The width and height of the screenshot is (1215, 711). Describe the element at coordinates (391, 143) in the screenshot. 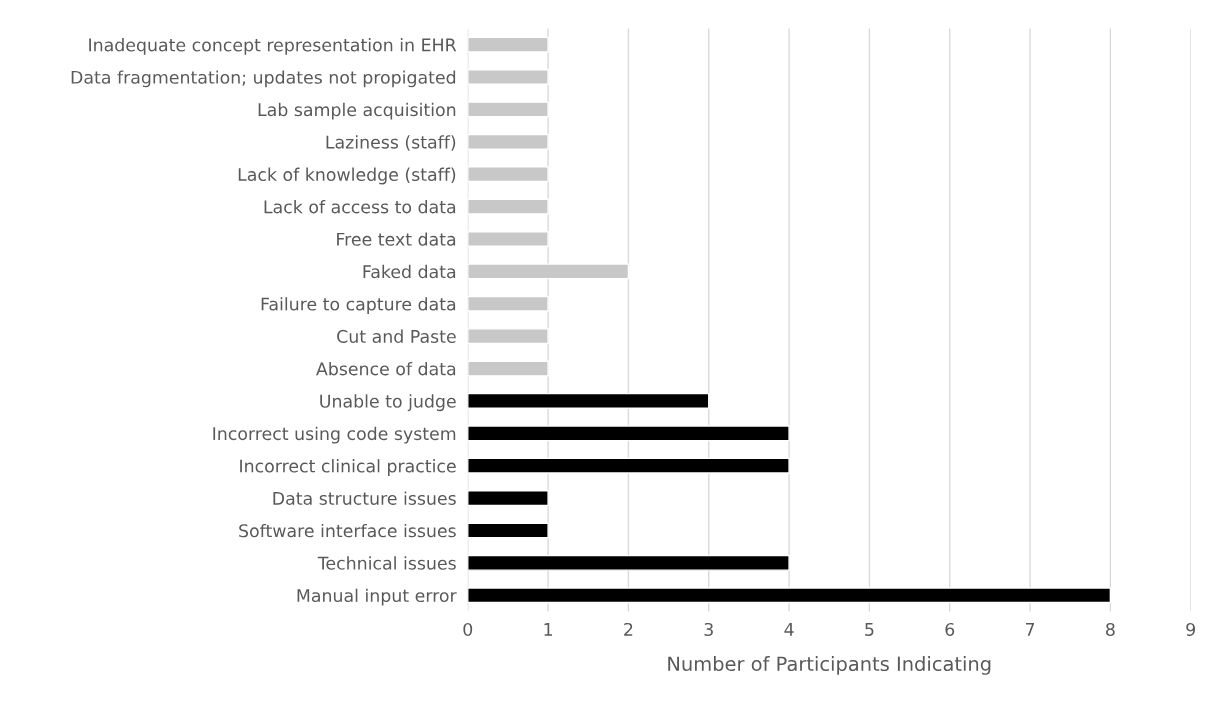

I see `y-tick-label: Laziness (staff)` at that location.